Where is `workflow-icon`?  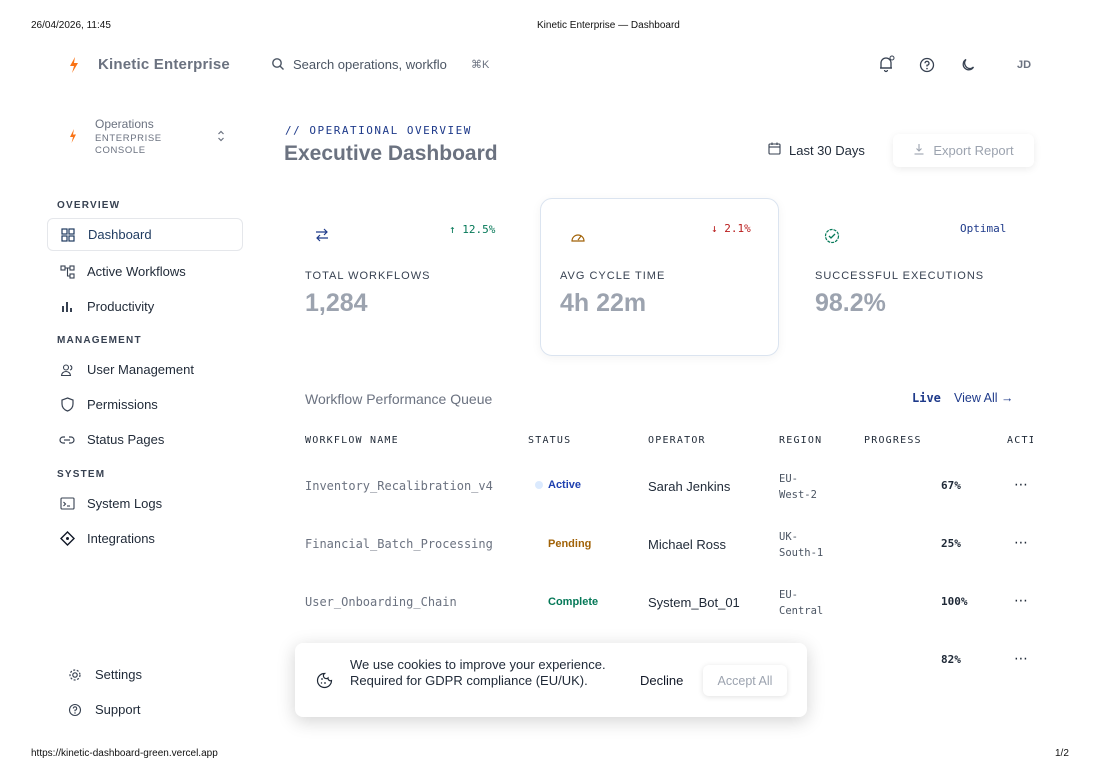
workflow-icon is located at coordinates (67, 272).